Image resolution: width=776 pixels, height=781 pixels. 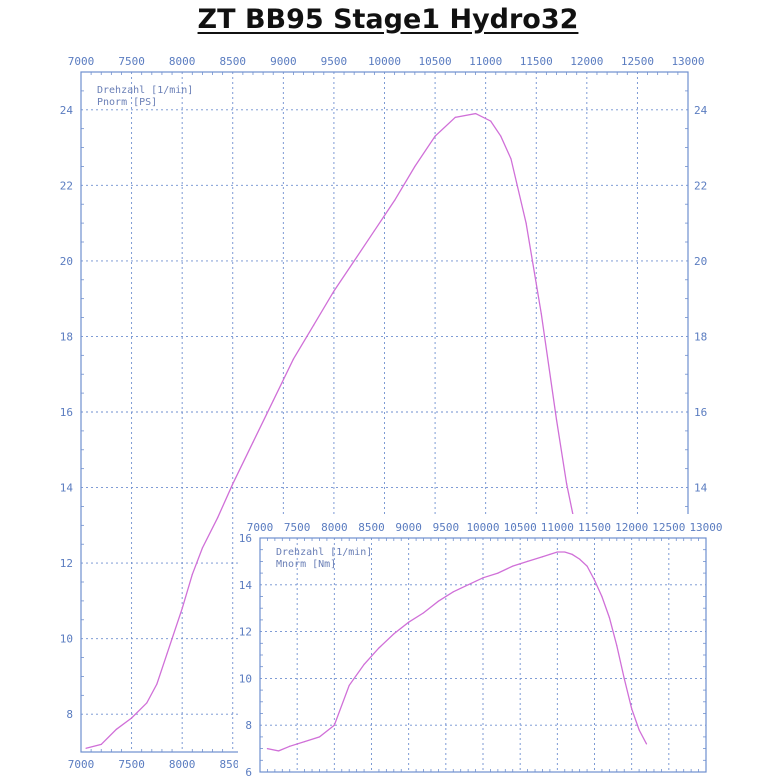 What do you see at coordinates (388, 19) in the screenshot?
I see `chart-title: ZT BB95 Stage1 Hydro32` at bounding box center [388, 19].